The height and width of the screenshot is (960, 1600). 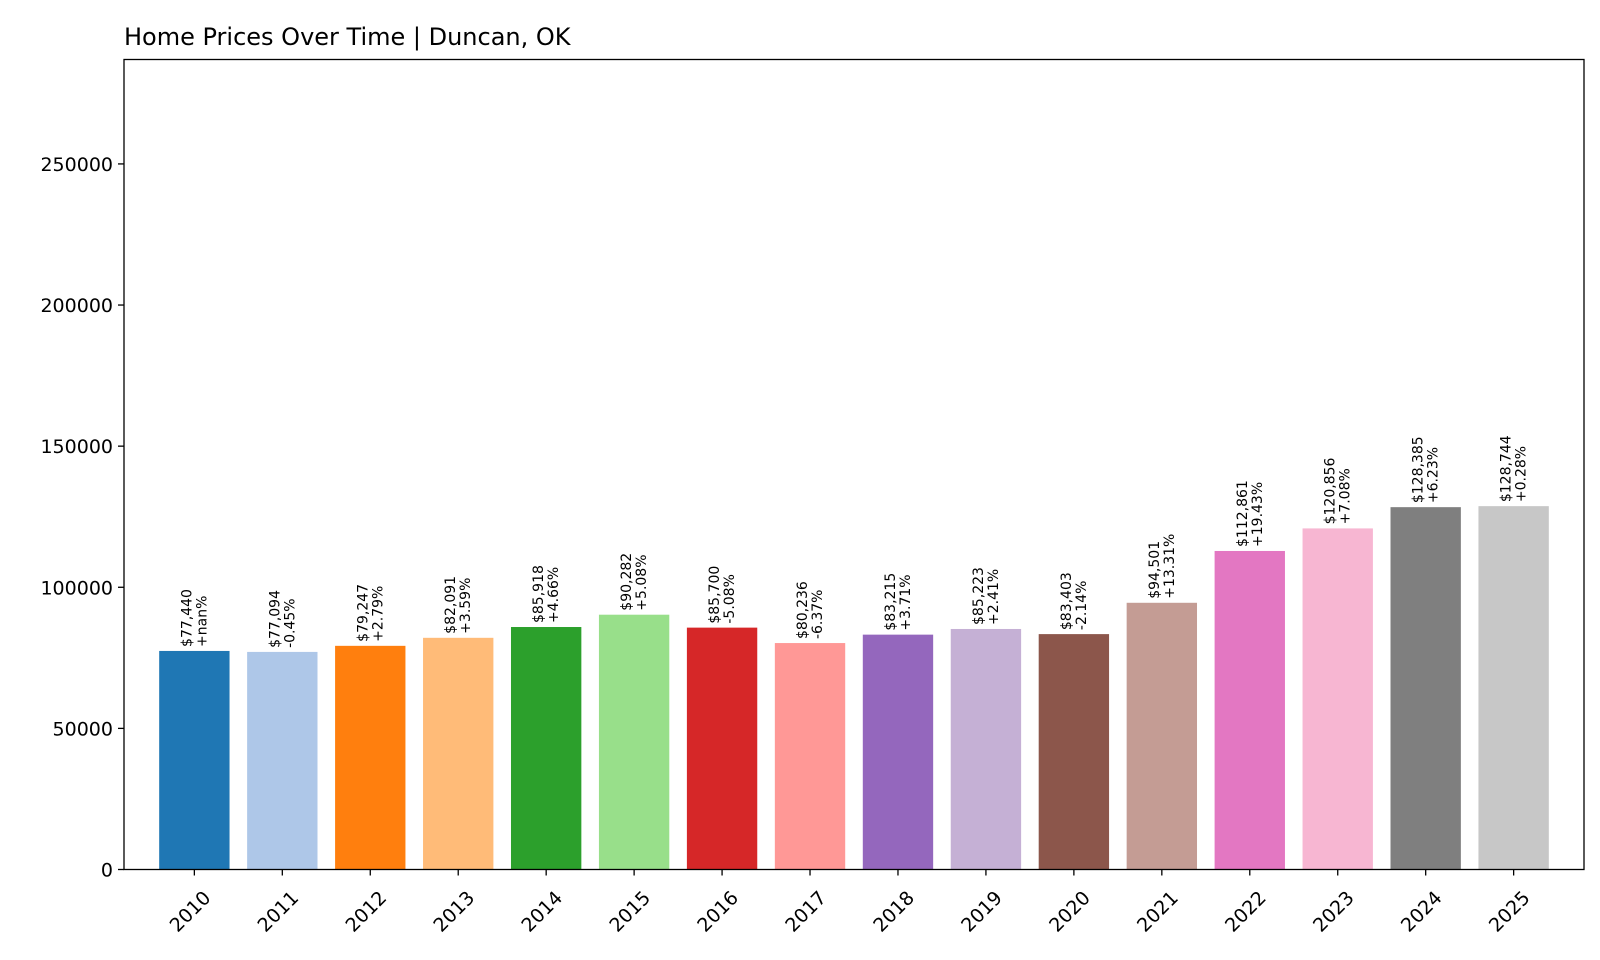 I want to click on bar-2016, so click(x=722, y=748).